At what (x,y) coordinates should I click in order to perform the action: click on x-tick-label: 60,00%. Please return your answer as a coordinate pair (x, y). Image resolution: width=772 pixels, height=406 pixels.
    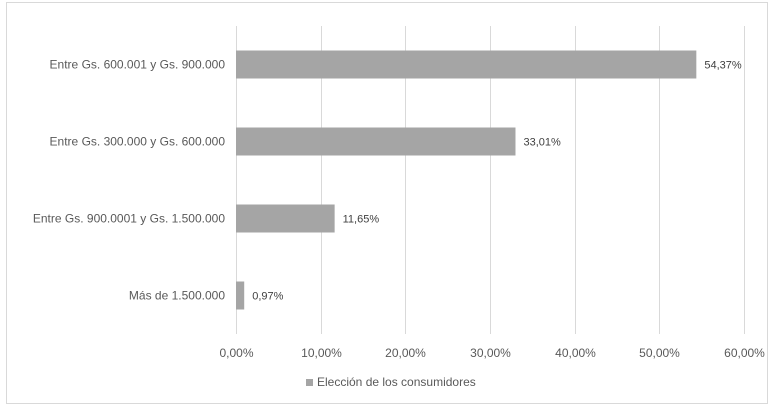
    Looking at the image, I should click on (744, 353).